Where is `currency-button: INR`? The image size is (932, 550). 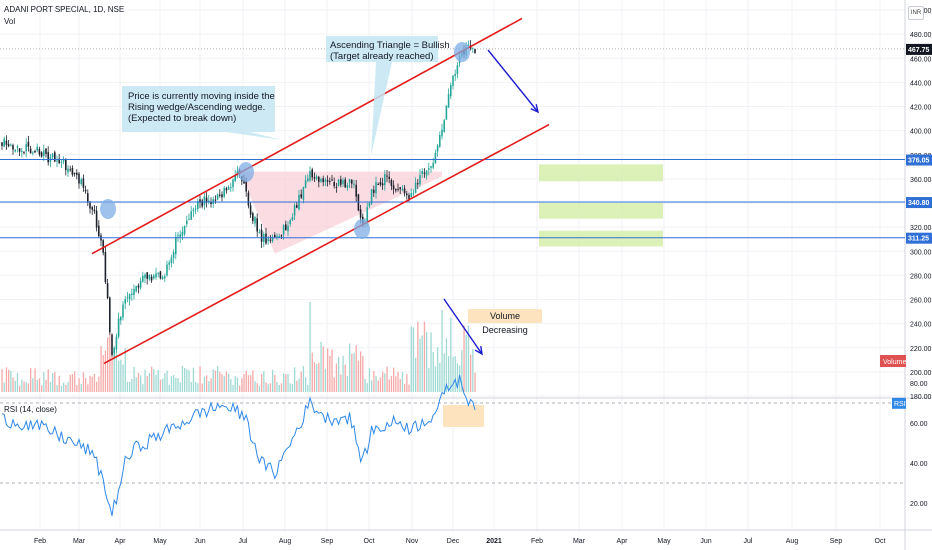
currency-button: INR is located at coordinates (916, 13).